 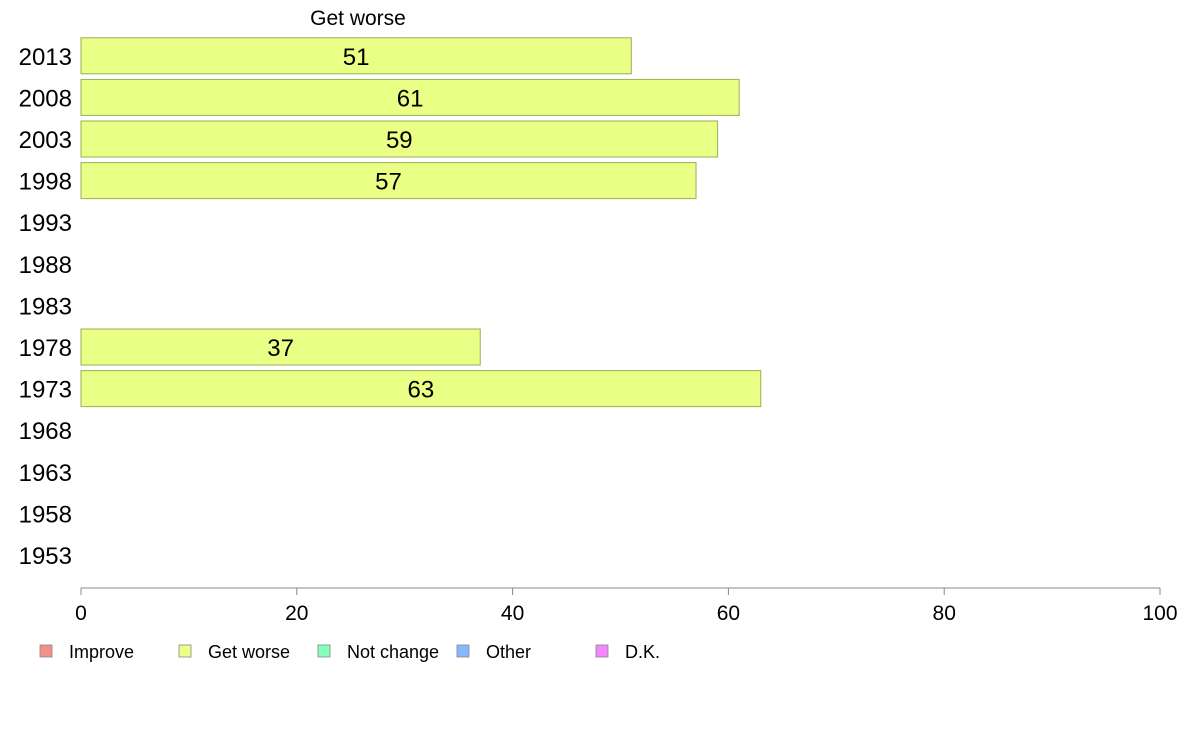 What do you see at coordinates (45, 473) in the screenshot?
I see `y-tick-label: 1963` at bounding box center [45, 473].